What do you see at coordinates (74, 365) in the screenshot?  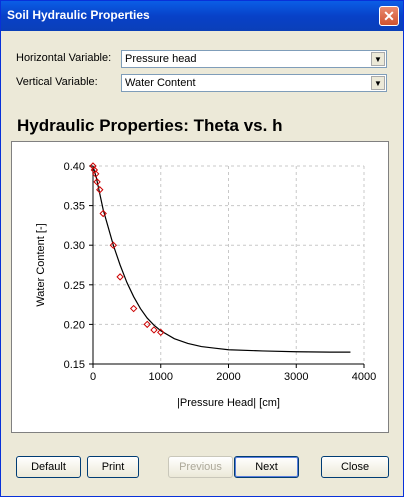 I see `y-tick-label: 0.15` at bounding box center [74, 365].